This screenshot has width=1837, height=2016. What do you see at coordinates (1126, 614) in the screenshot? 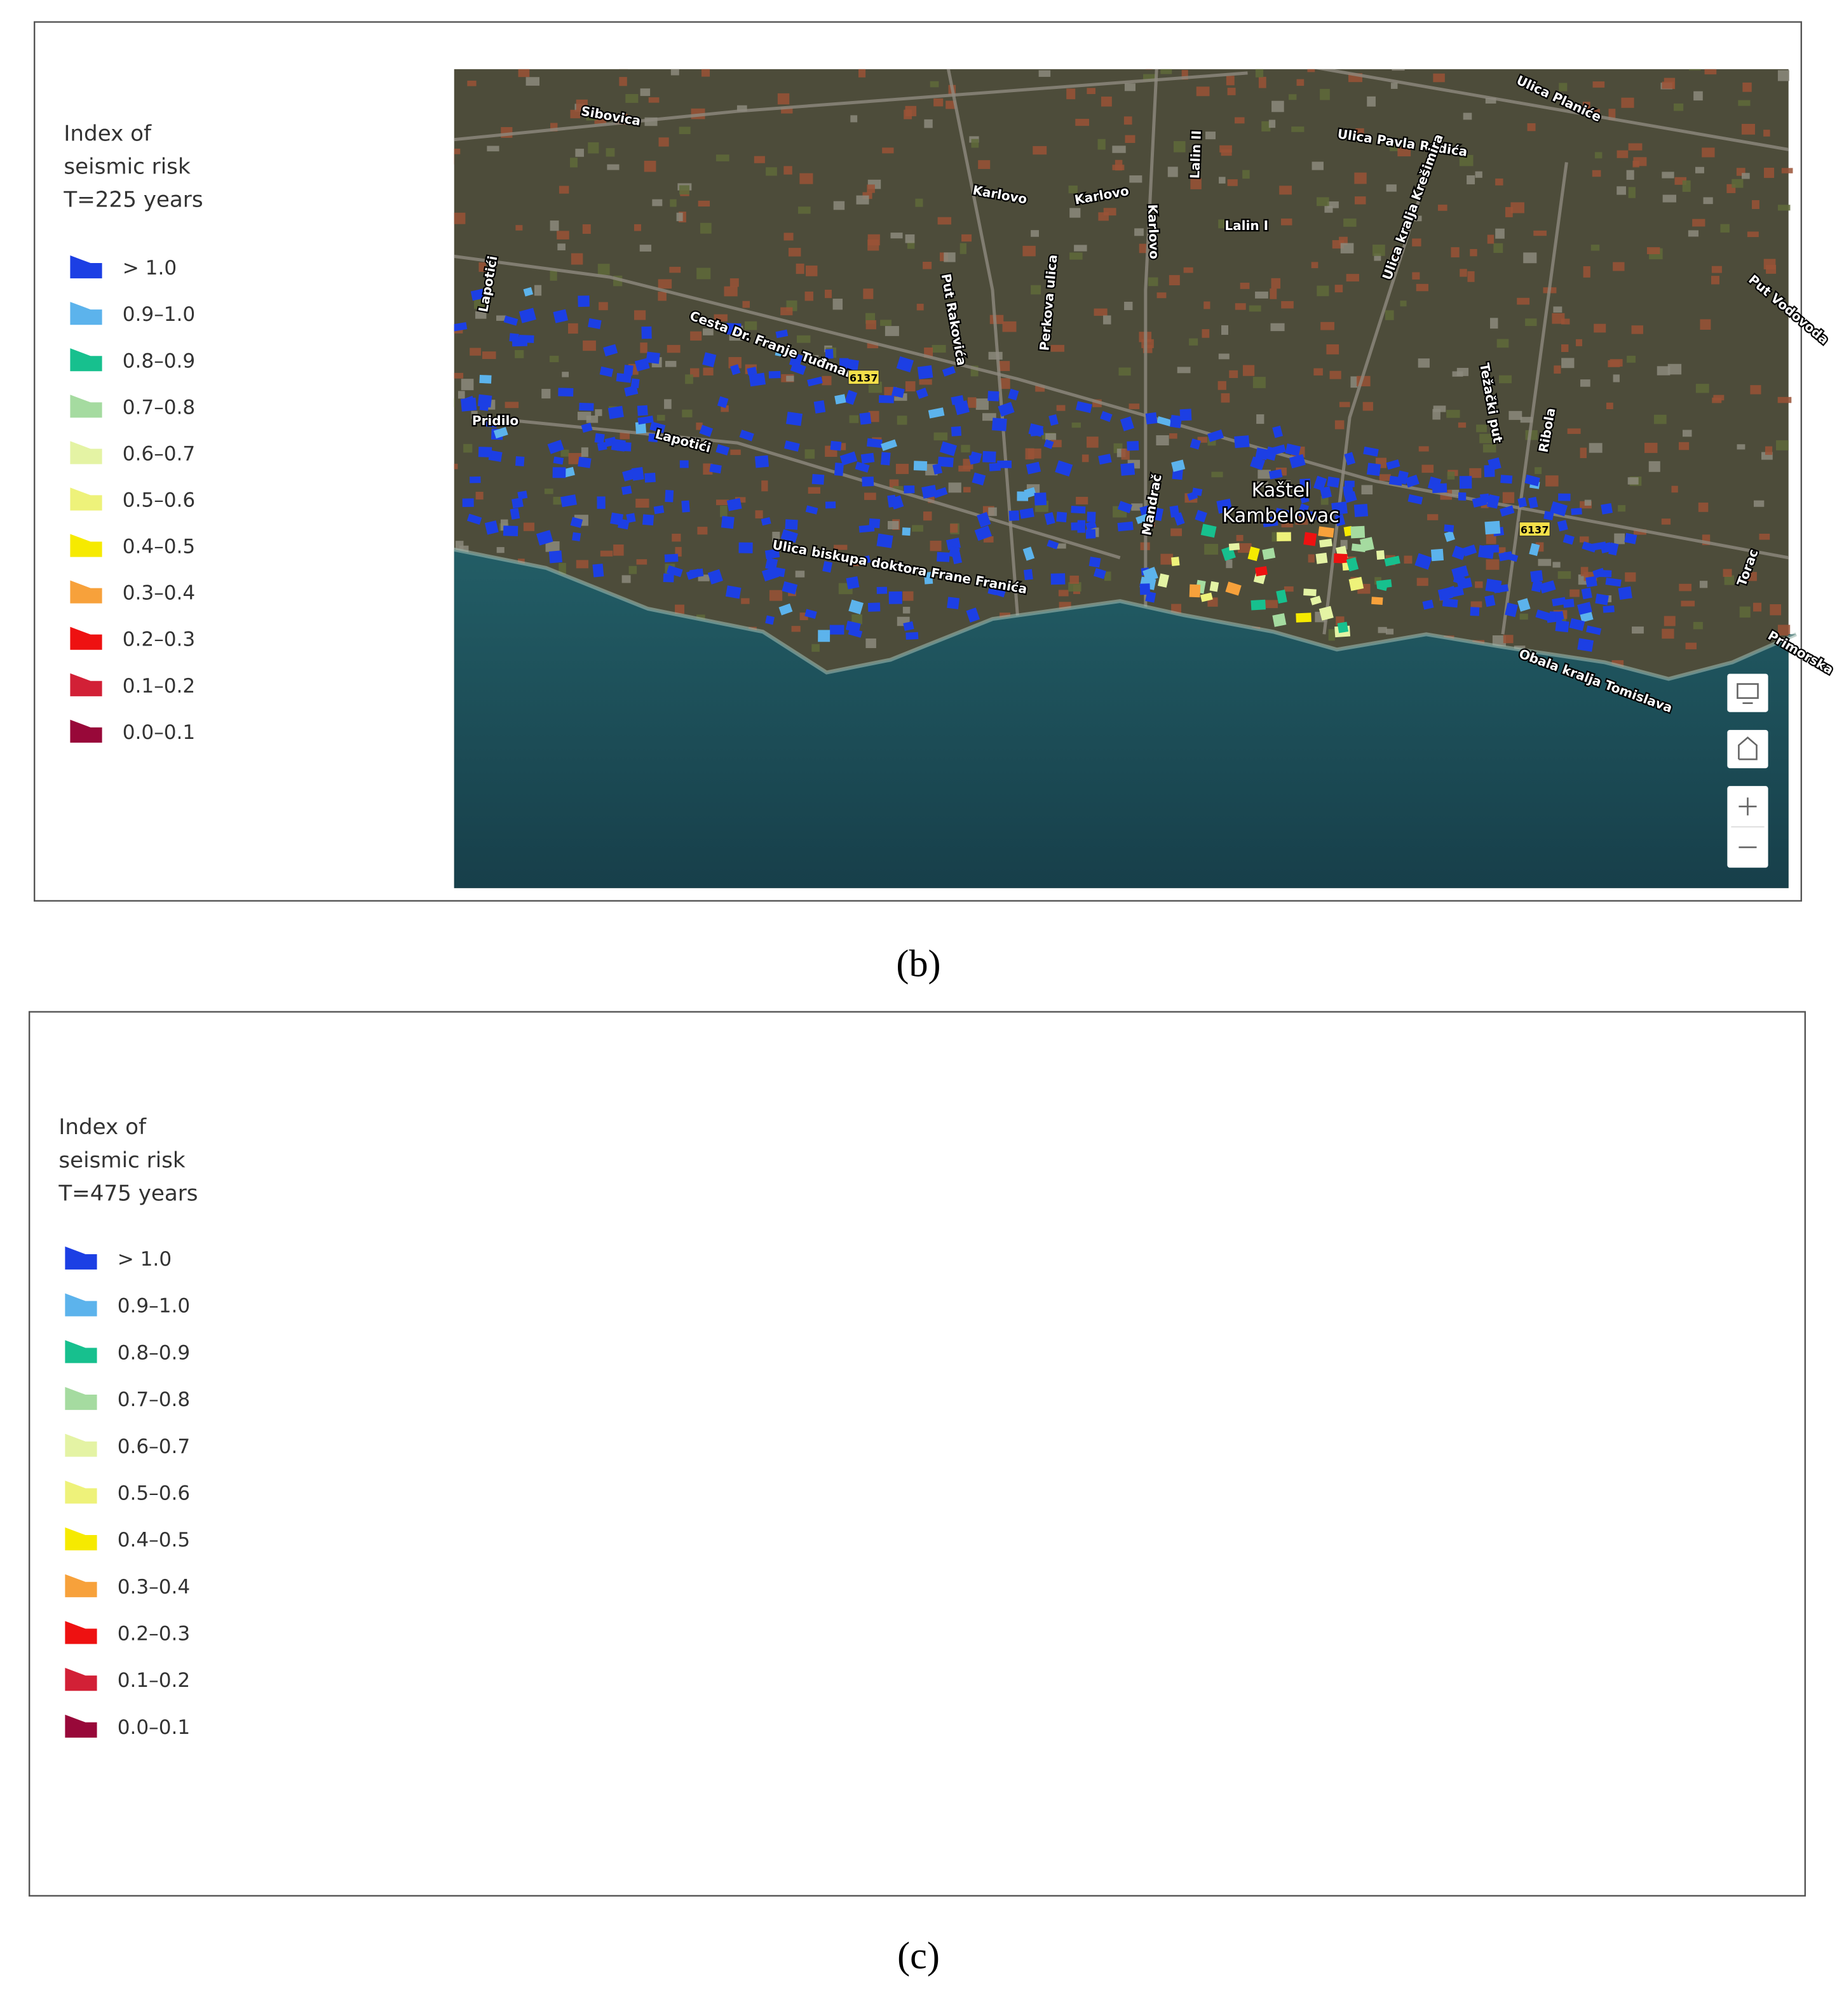
I see `shore` at bounding box center [1126, 614].